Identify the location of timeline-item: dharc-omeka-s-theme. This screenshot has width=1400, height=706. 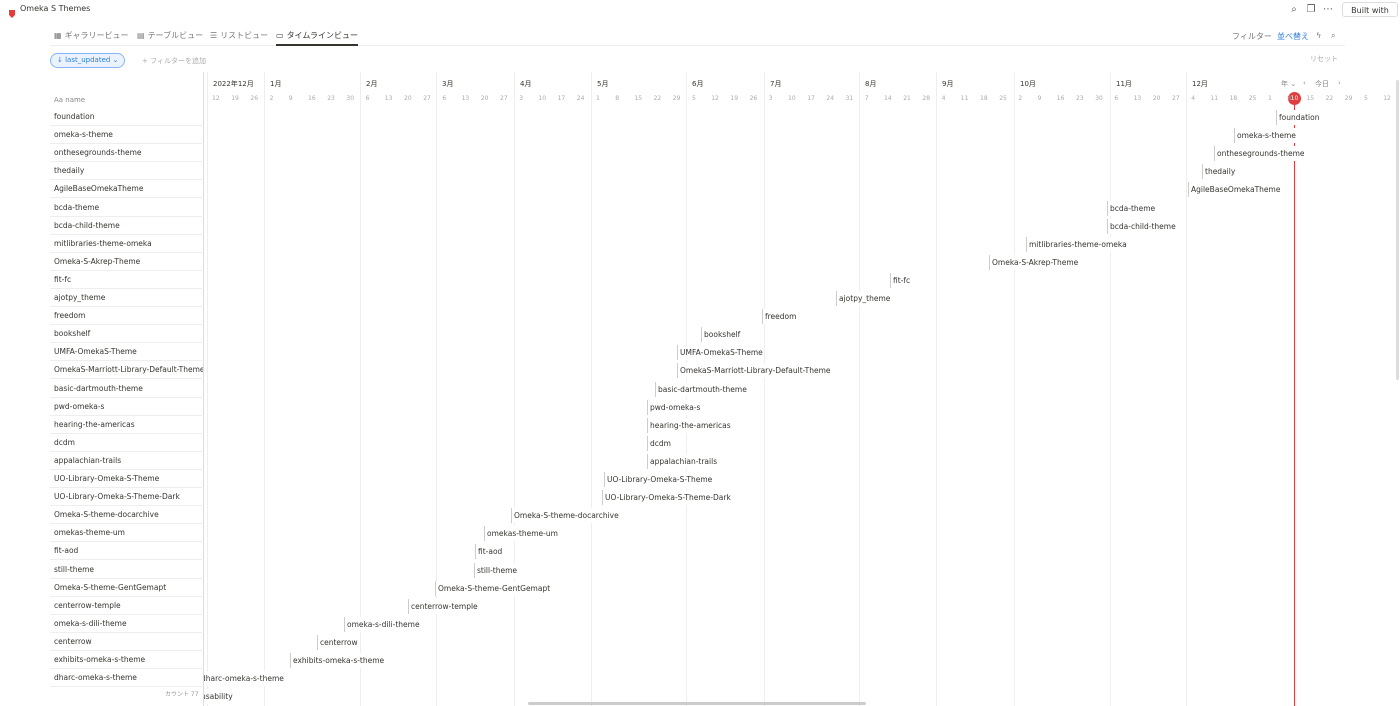
(244, 679).